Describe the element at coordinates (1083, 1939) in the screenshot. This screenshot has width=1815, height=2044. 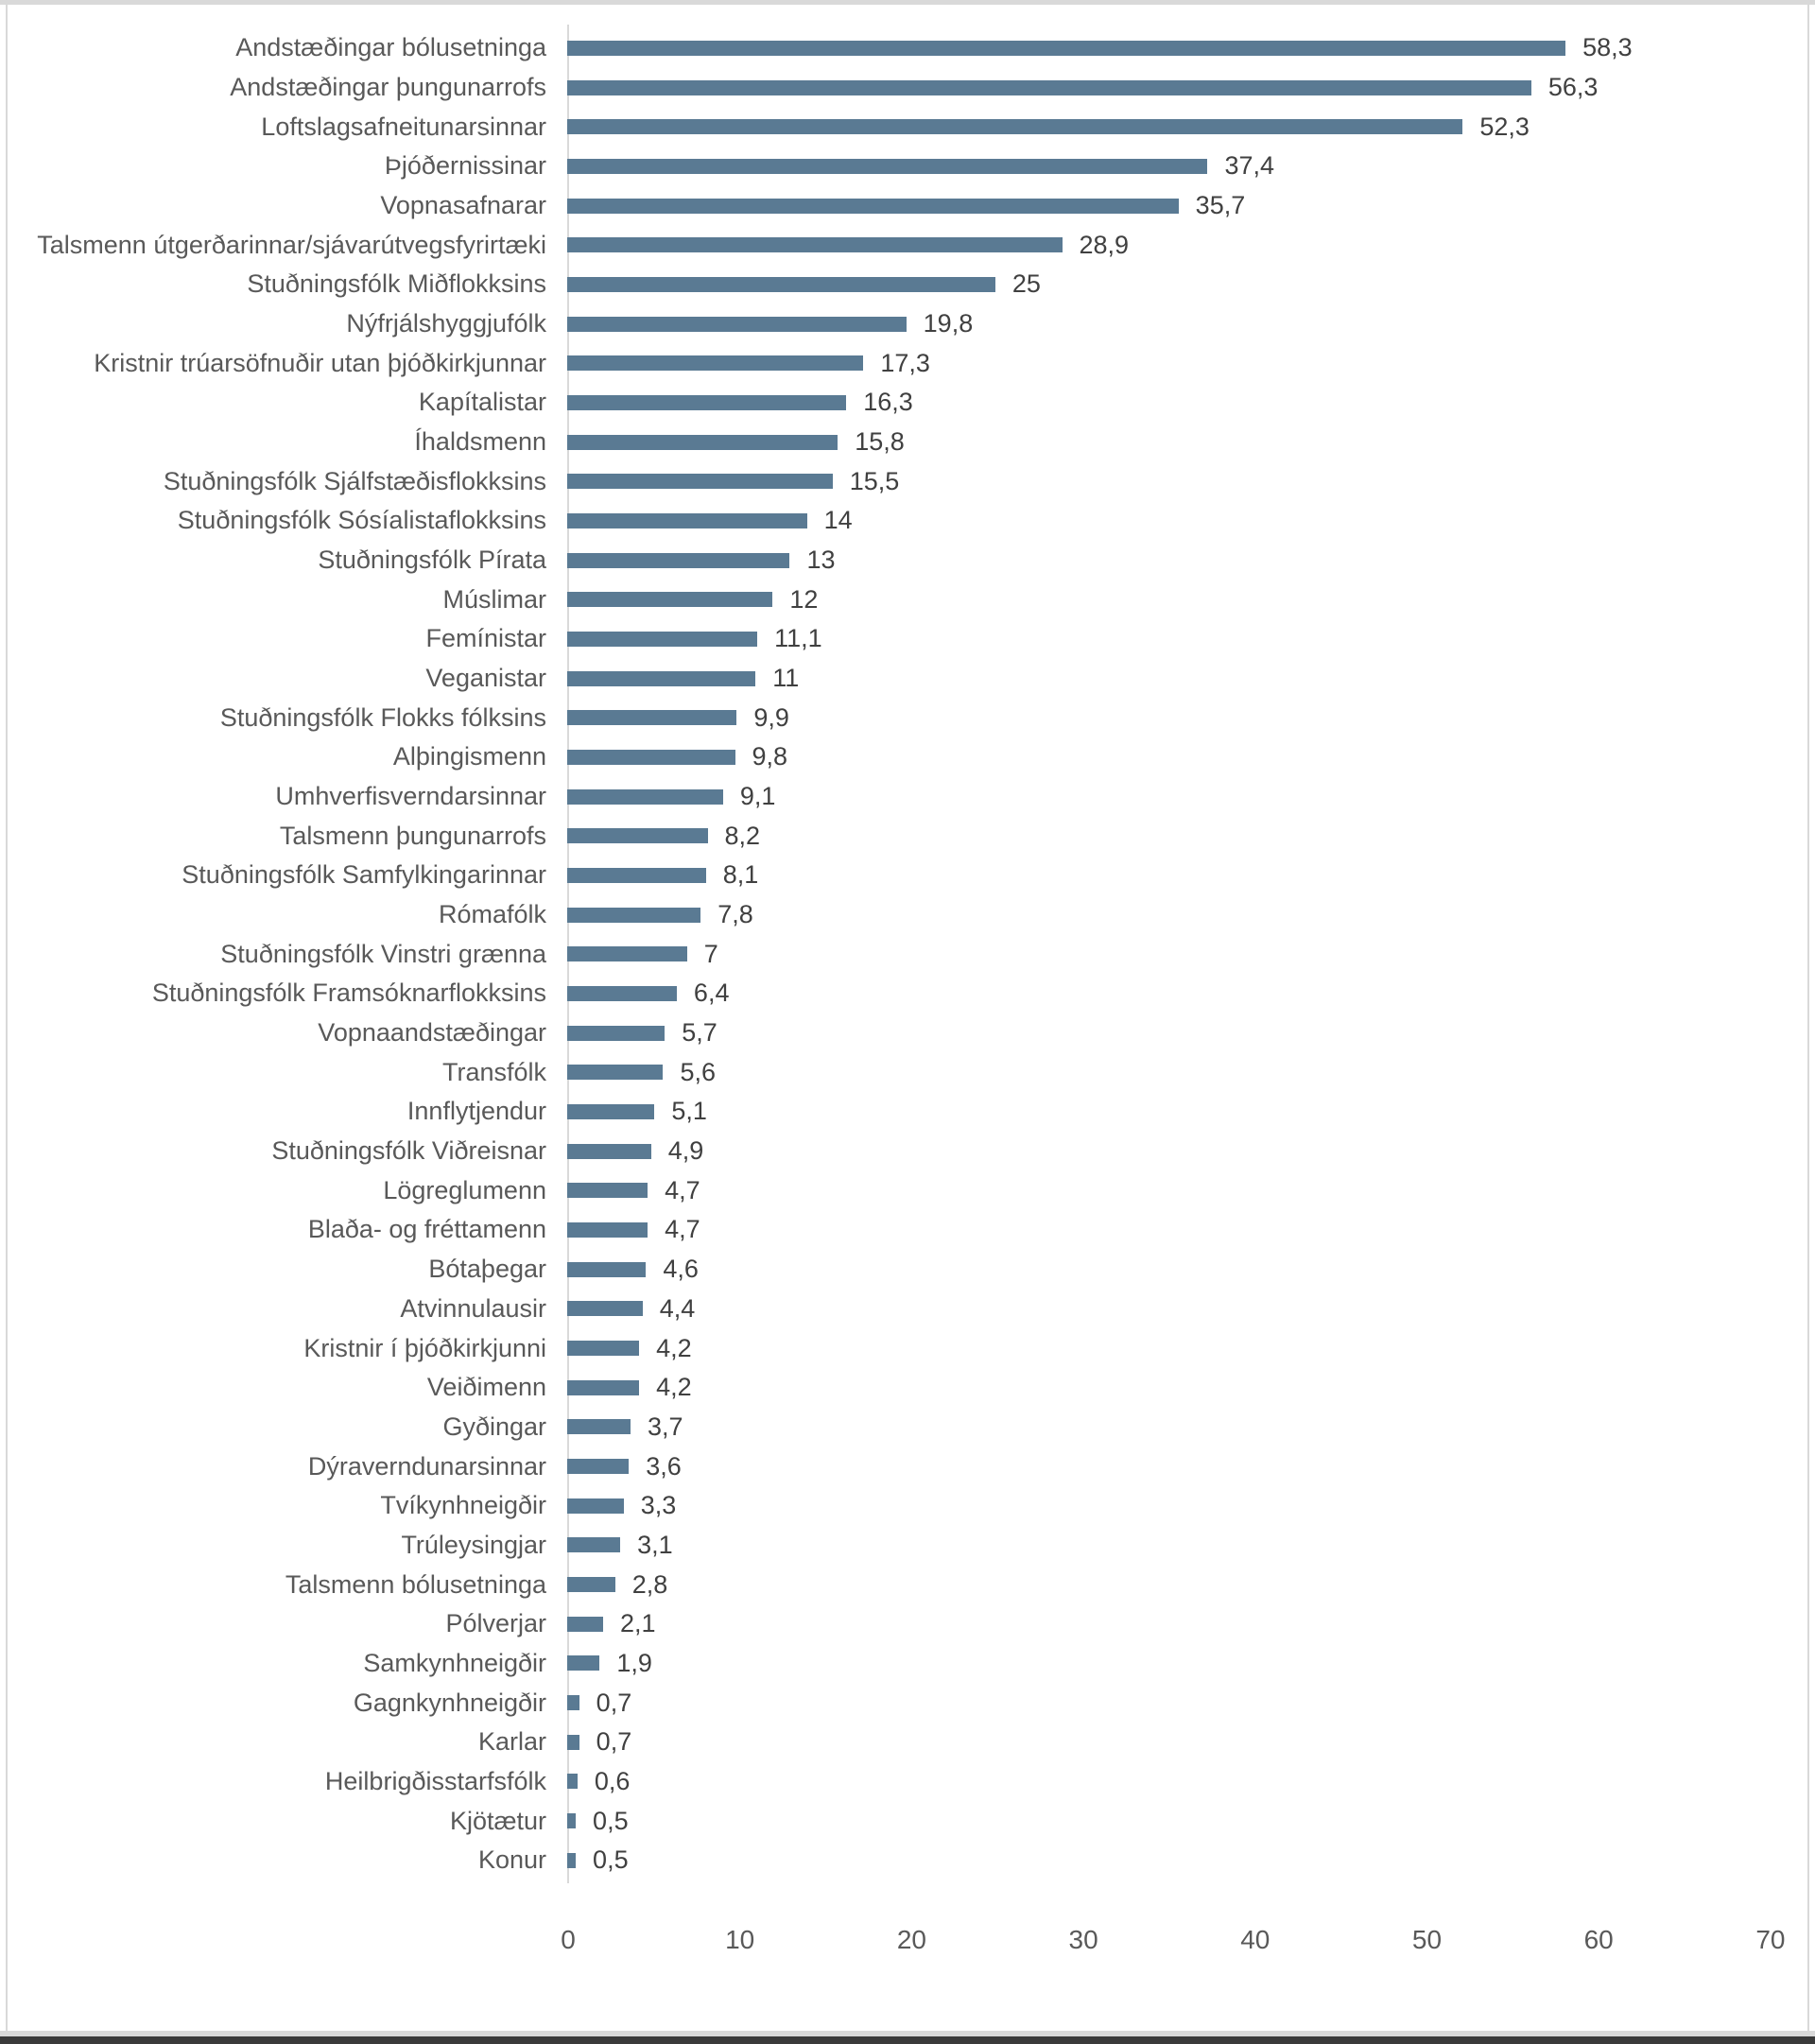
I see `x-axis-tick-label: 30` at that location.